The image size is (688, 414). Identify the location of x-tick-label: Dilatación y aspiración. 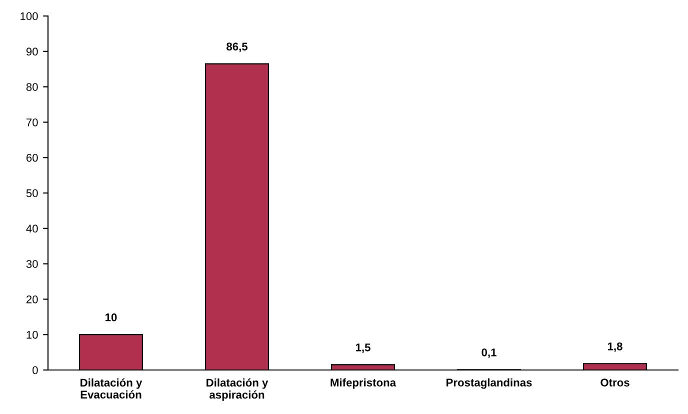
(237, 389).